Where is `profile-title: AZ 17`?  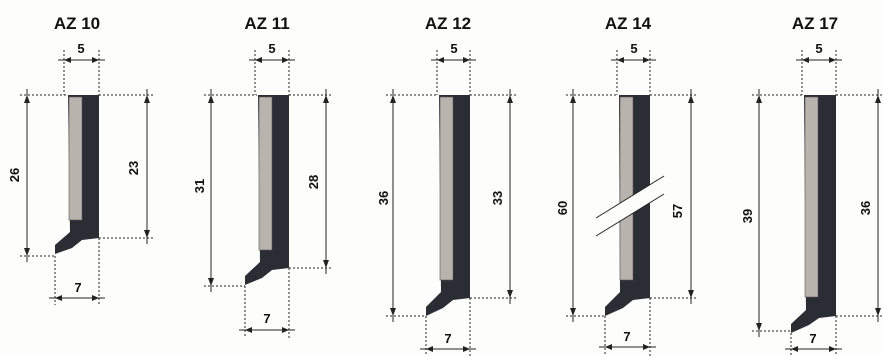
profile-title: AZ 17 is located at coordinates (815, 23).